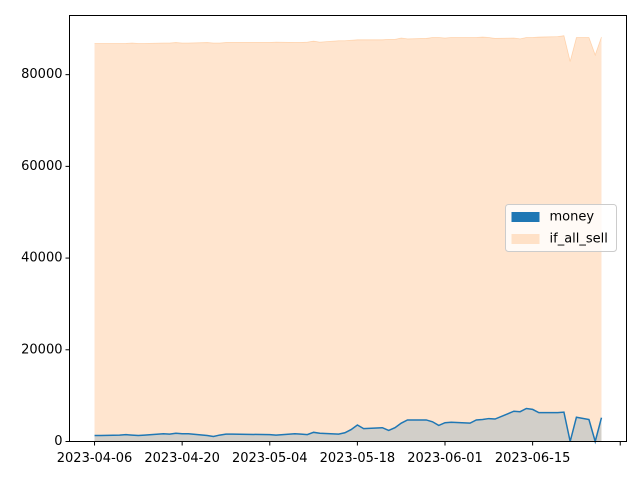  Describe the element at coordinates (358, 458) in the screenshot. I see `x-tick-label: 2023-05-18` at that location.